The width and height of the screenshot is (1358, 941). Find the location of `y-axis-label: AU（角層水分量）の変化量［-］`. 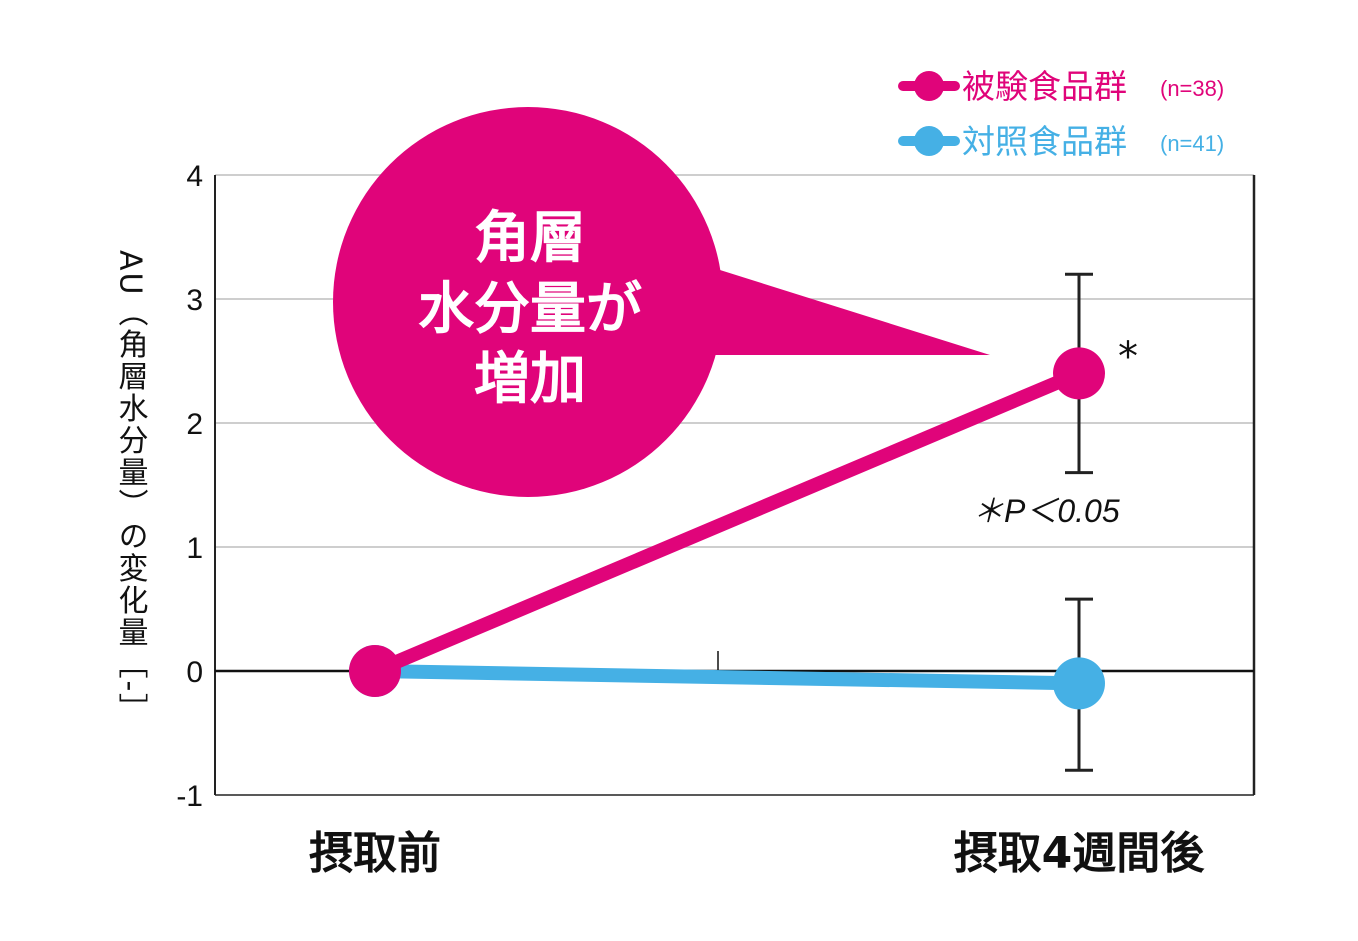

y-axis-label: AU（角層水分量）の変化量［-］ is located at coordinates (131, 487).